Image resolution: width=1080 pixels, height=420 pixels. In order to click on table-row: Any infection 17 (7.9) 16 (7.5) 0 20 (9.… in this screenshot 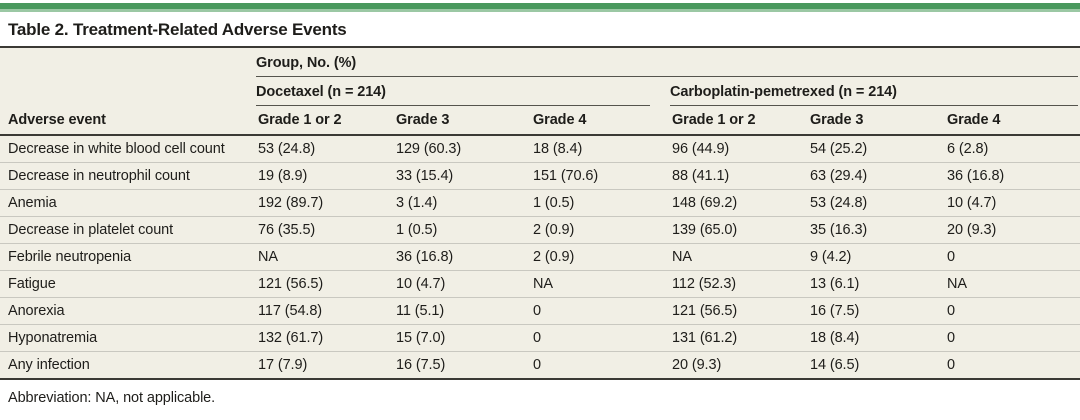, I will do `click(540, 365)`.